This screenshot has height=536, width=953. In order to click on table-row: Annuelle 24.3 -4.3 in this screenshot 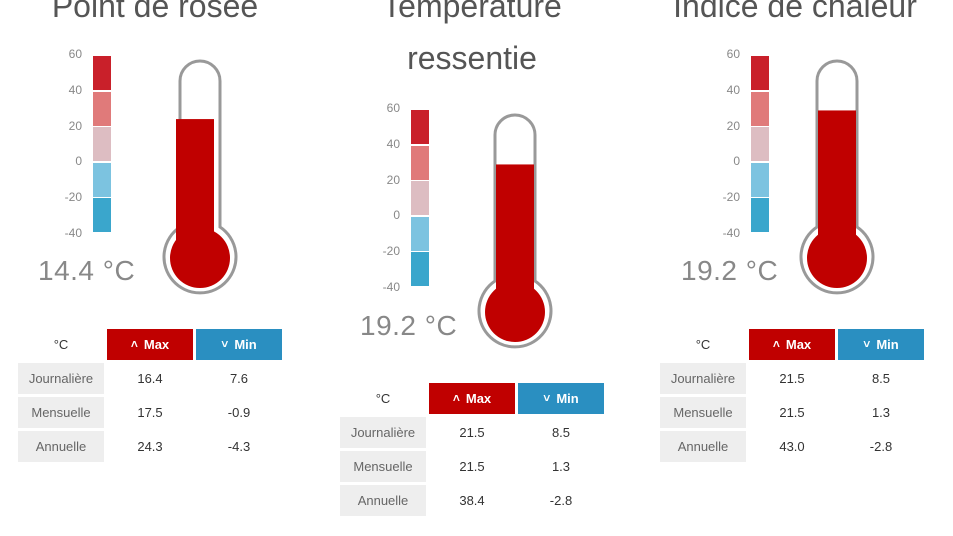, I will do `click(150, 446)`.